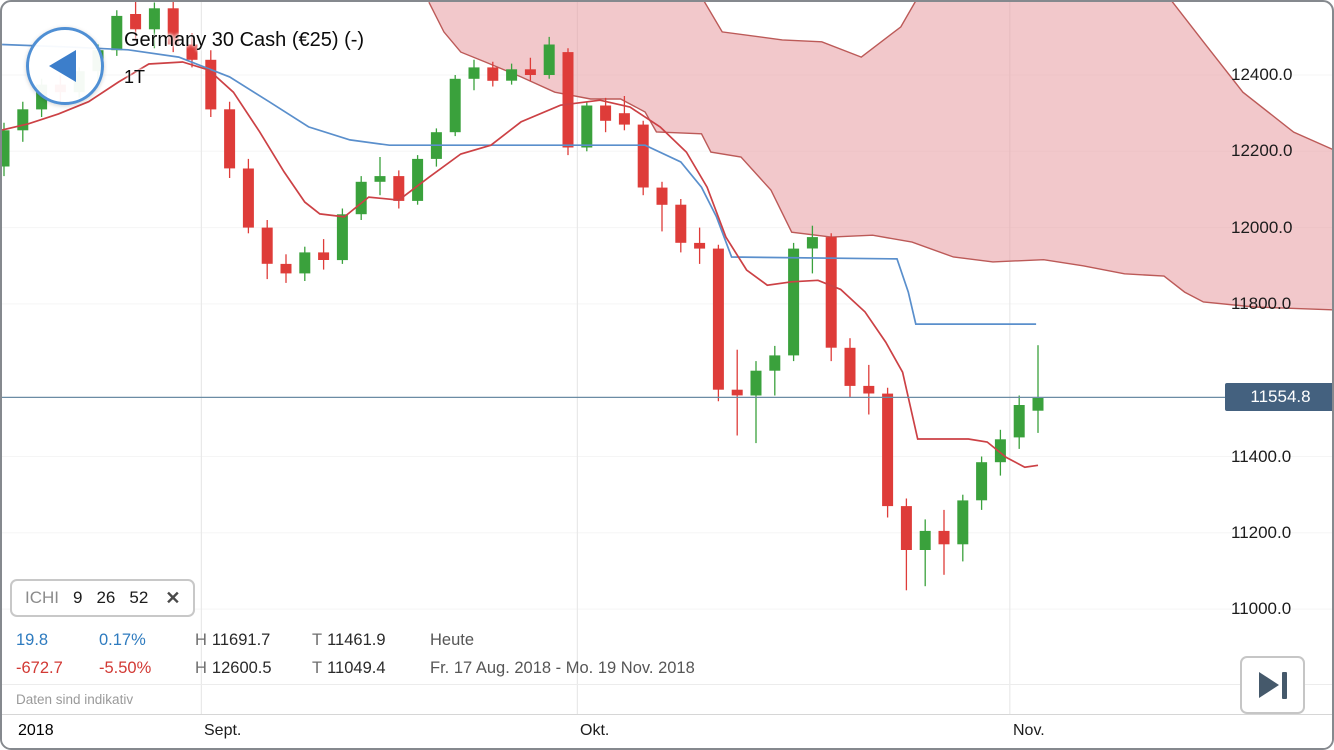 This screenshot has height=750, width=1334. I want to click on indicator-param-1: 9, so click(78, 597).